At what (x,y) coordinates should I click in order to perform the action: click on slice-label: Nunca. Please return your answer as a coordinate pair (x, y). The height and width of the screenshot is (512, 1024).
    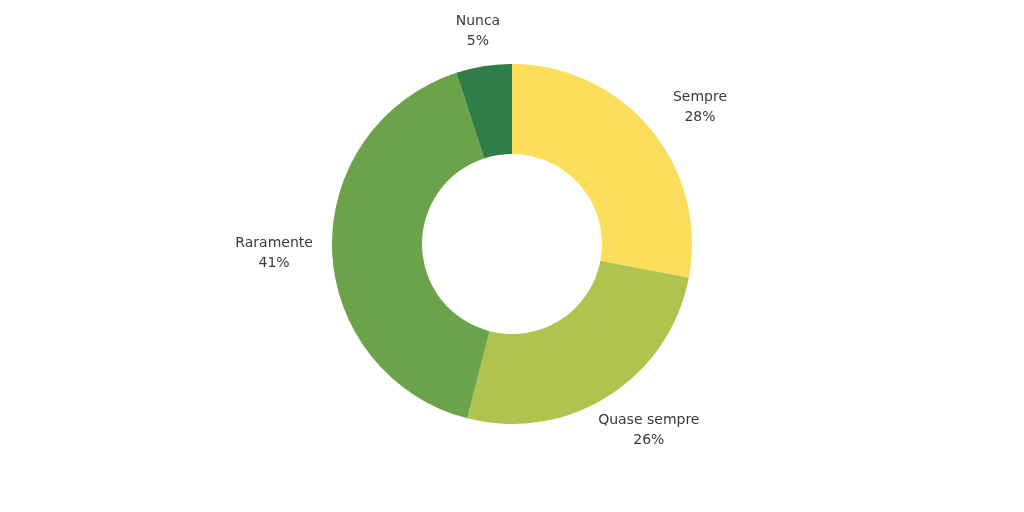
    Looking at the image, I should click on (478, 19).